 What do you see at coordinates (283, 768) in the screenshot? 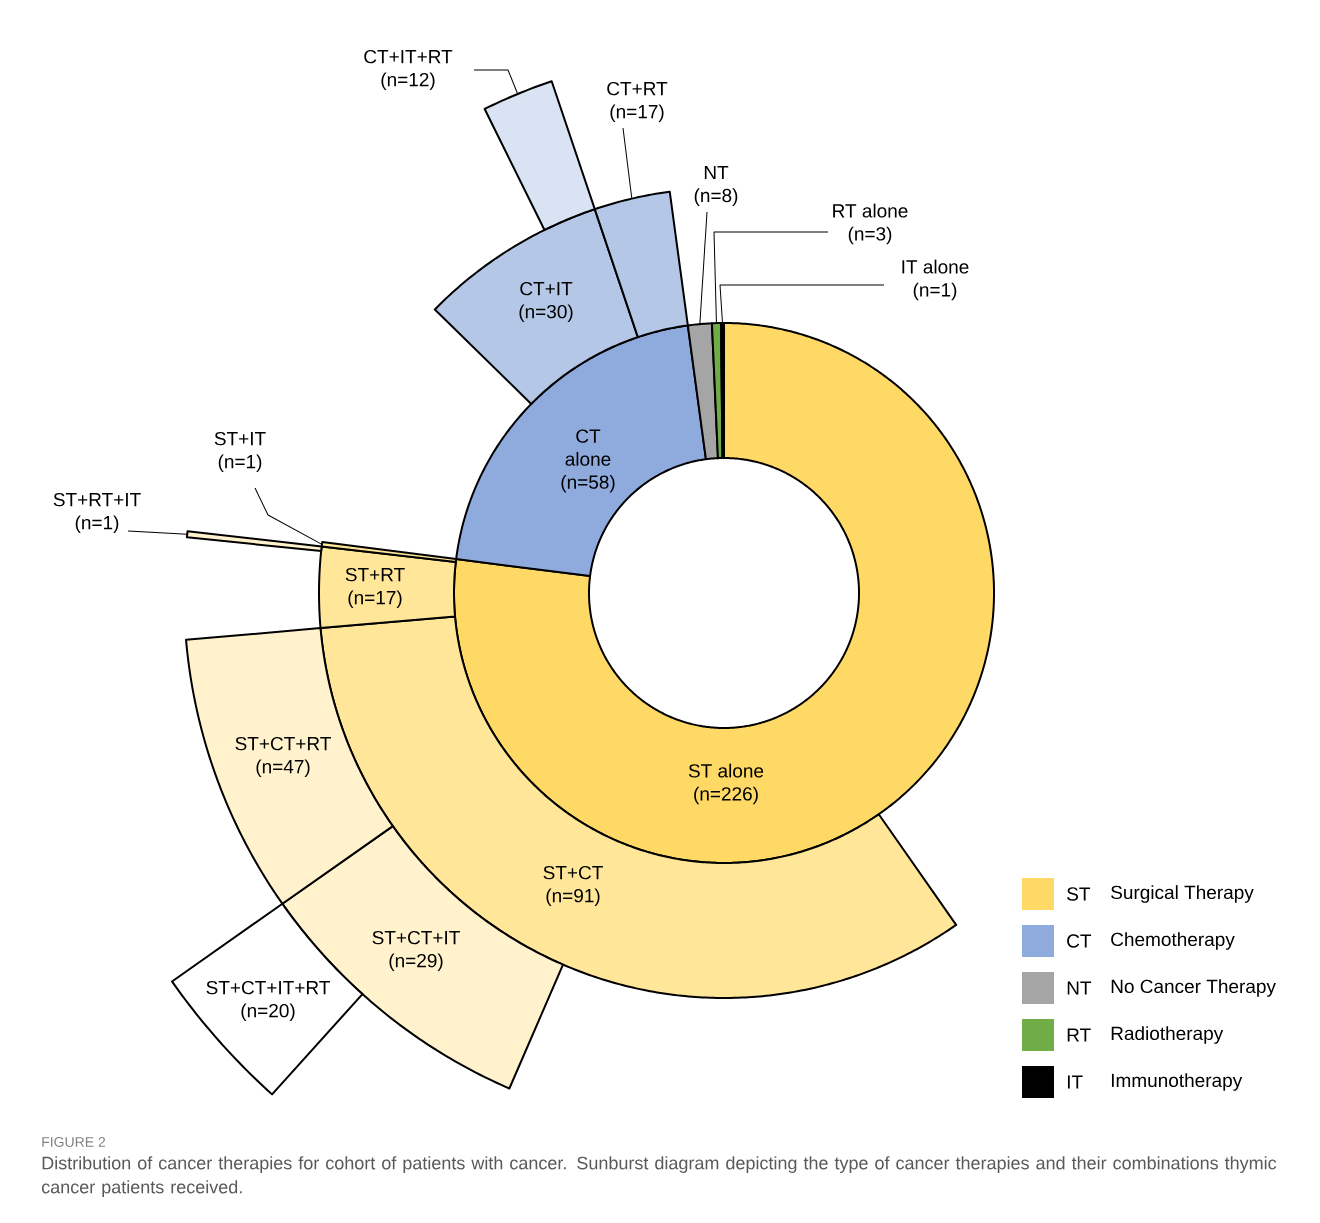
I see `data-label: (n=47)` at bounding box center [283, 768].